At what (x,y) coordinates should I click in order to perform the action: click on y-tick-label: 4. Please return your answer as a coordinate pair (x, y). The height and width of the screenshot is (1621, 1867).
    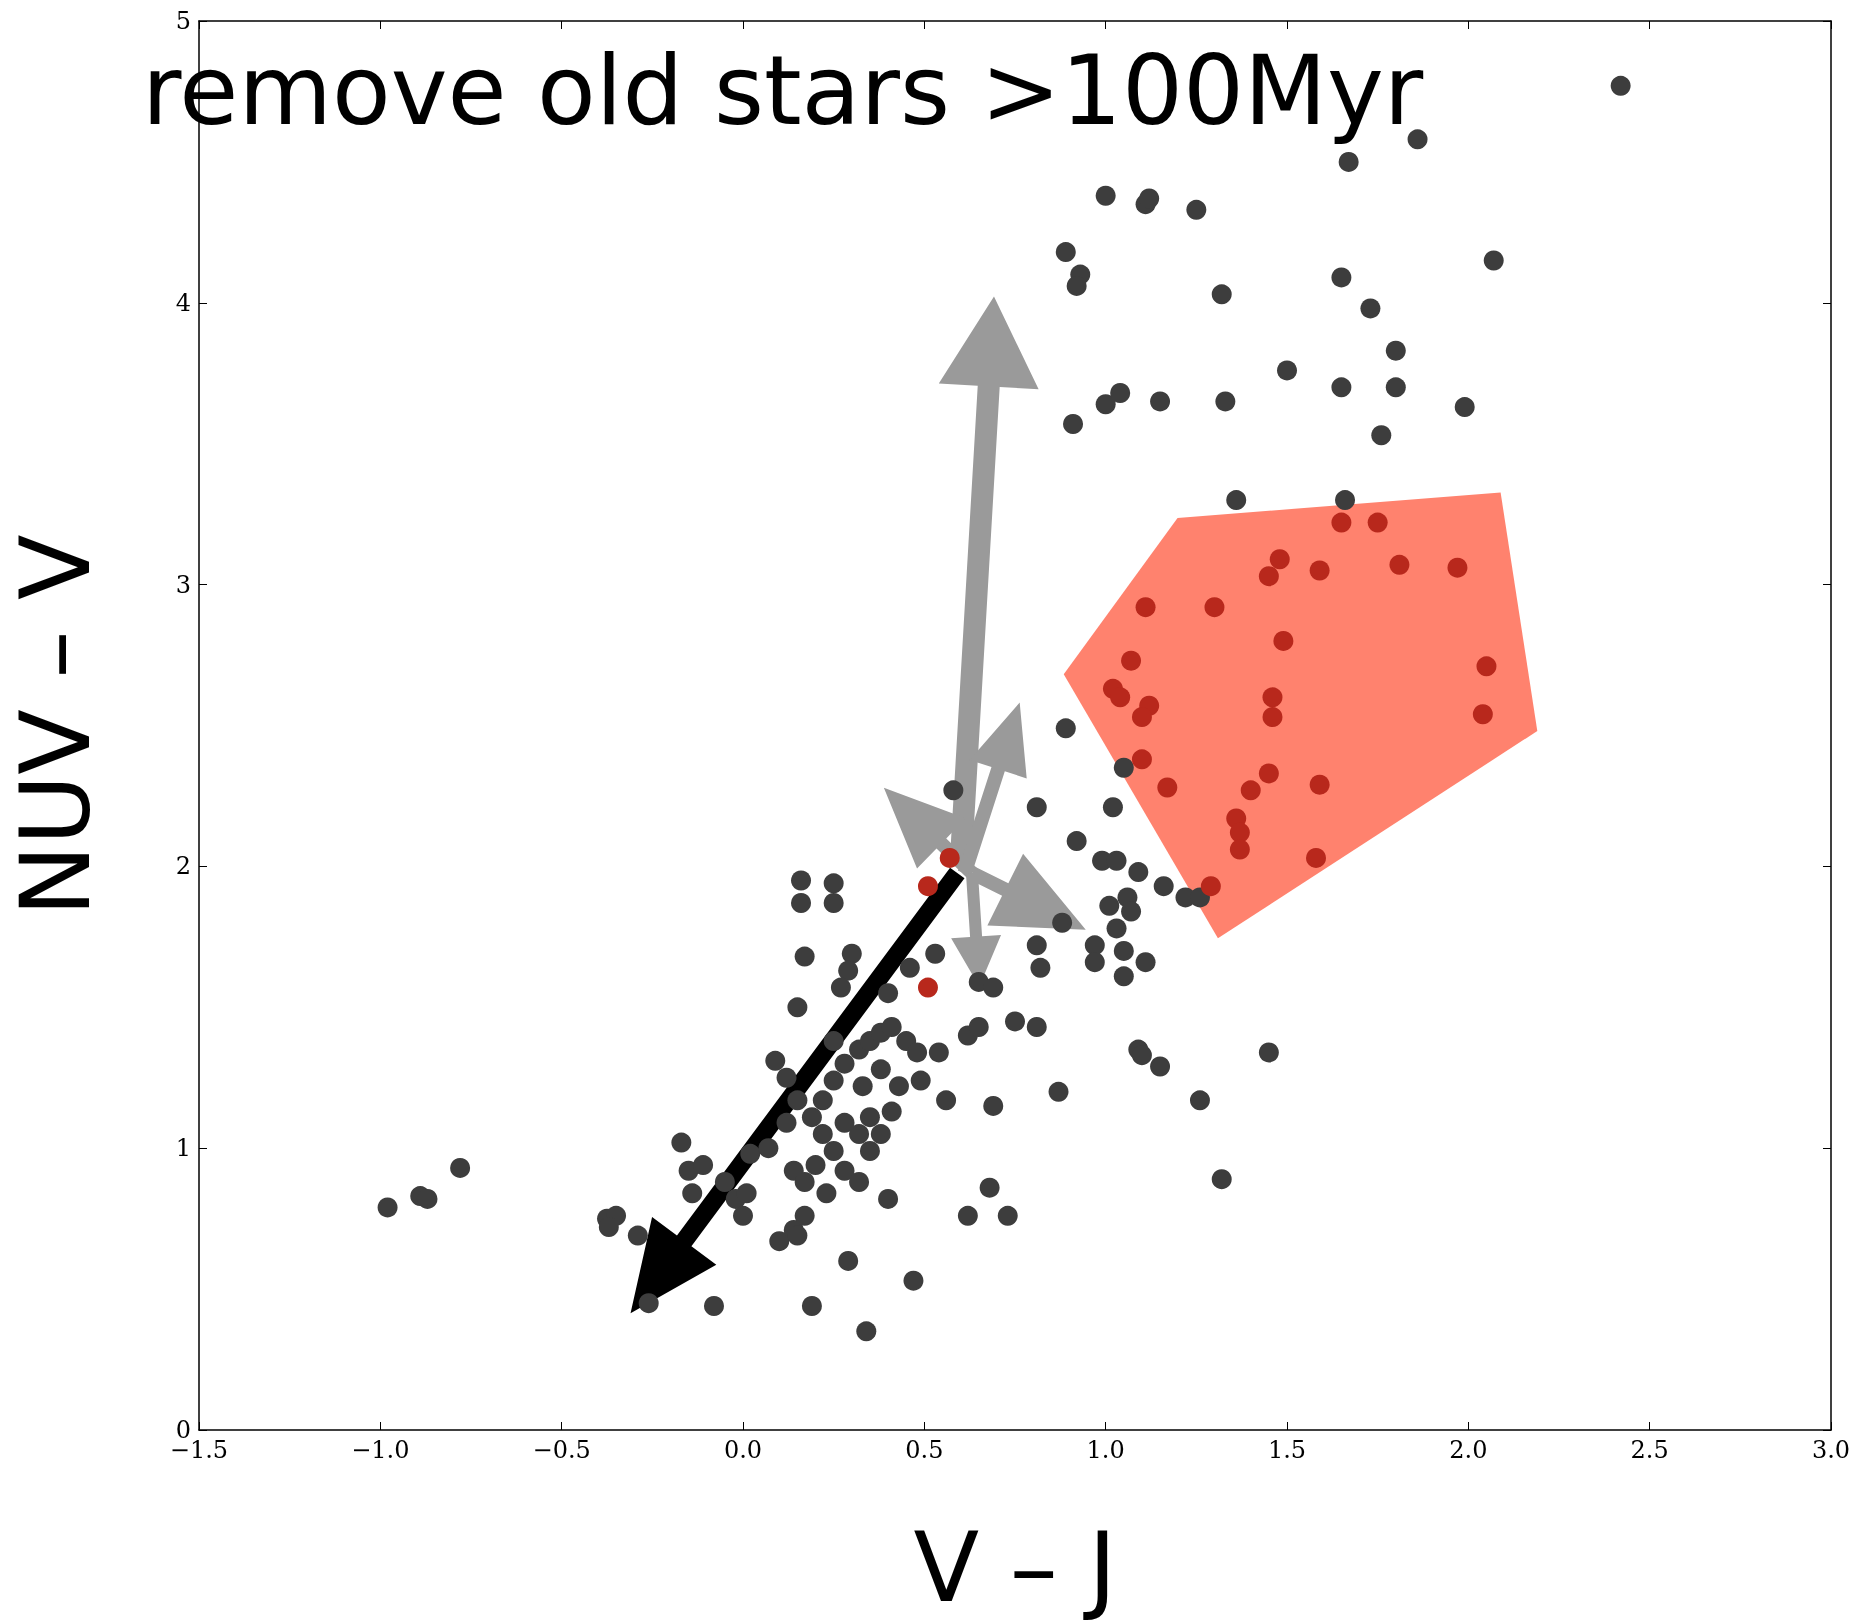
    Looking at the image, I should click on (183, 302).